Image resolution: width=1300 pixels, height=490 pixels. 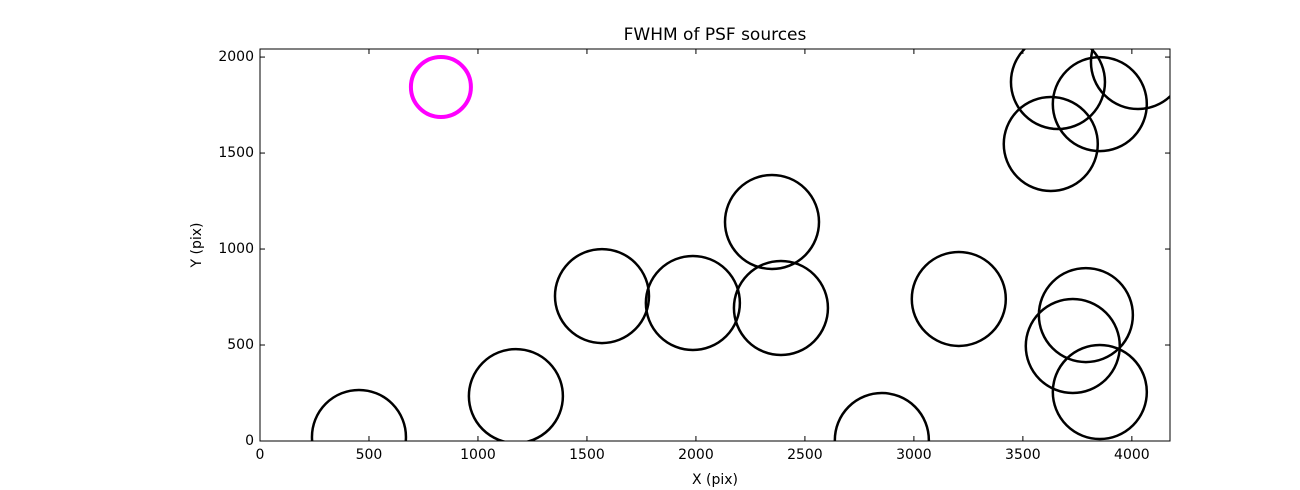 What do you see at coordinates (260, 455) in the screenshot?
I see `x-tick-label: 0` at bounding box center [260, 455].